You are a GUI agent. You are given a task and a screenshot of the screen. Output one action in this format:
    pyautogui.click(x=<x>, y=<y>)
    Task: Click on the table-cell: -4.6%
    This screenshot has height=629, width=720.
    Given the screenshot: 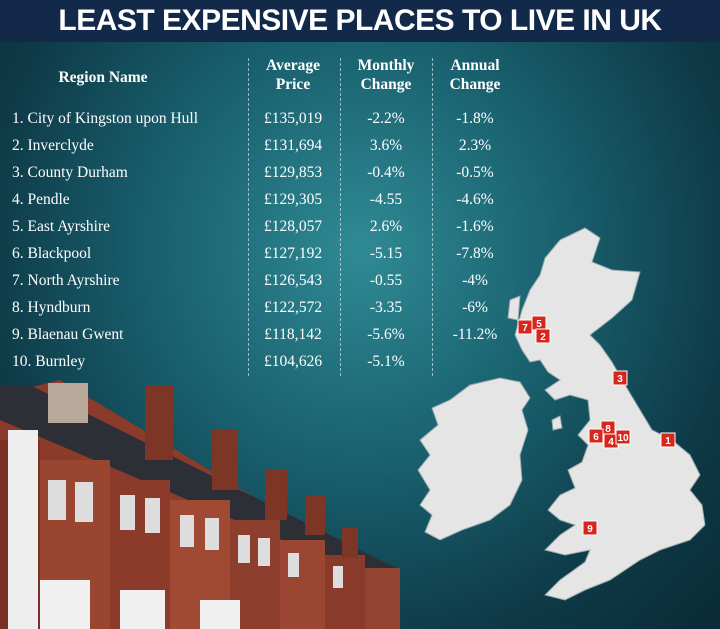 What is the action you would take?
    pyautogui.click(x=475, y=199)
    